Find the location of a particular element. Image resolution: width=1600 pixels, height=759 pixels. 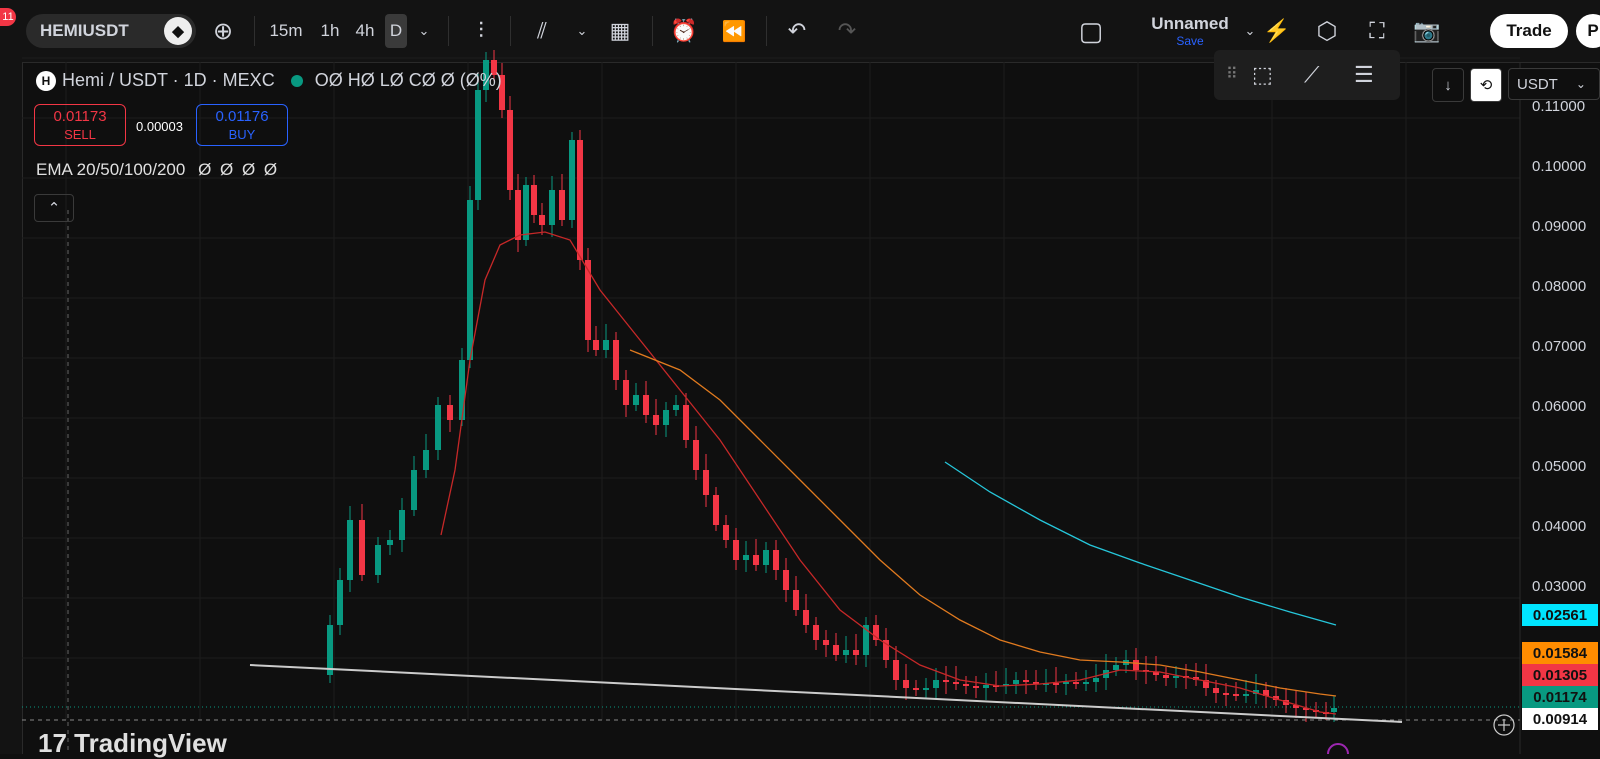

settings-lines-icon: ☰ is located at coordinates (1364, 74).